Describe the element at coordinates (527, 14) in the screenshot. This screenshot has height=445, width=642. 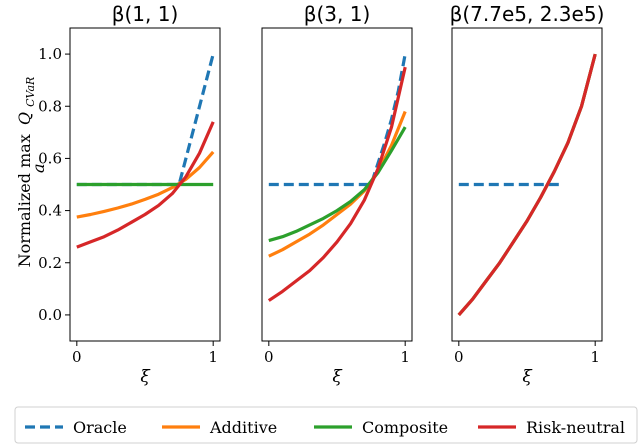
I see `panel-title: β(7.7e5, 2.3e5)` at that location.